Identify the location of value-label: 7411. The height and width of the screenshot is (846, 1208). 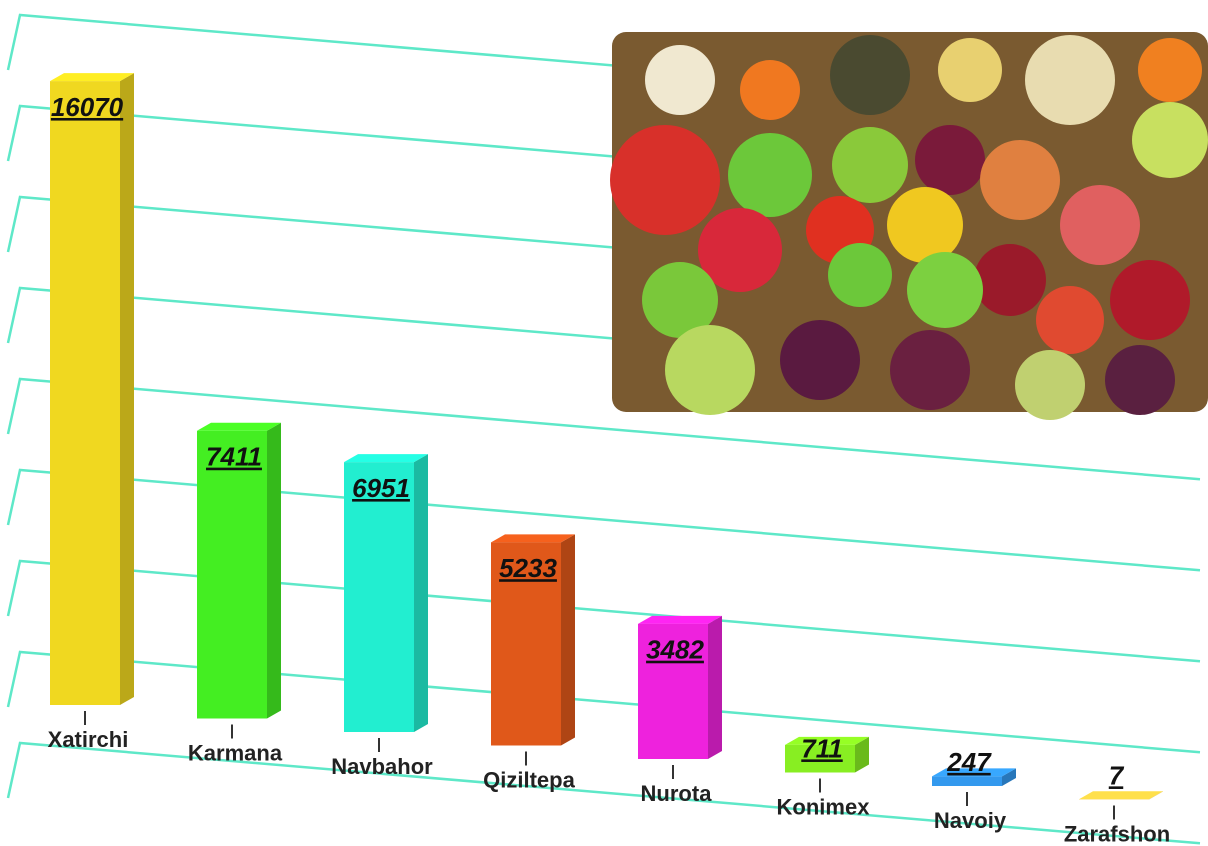
(234, 457).